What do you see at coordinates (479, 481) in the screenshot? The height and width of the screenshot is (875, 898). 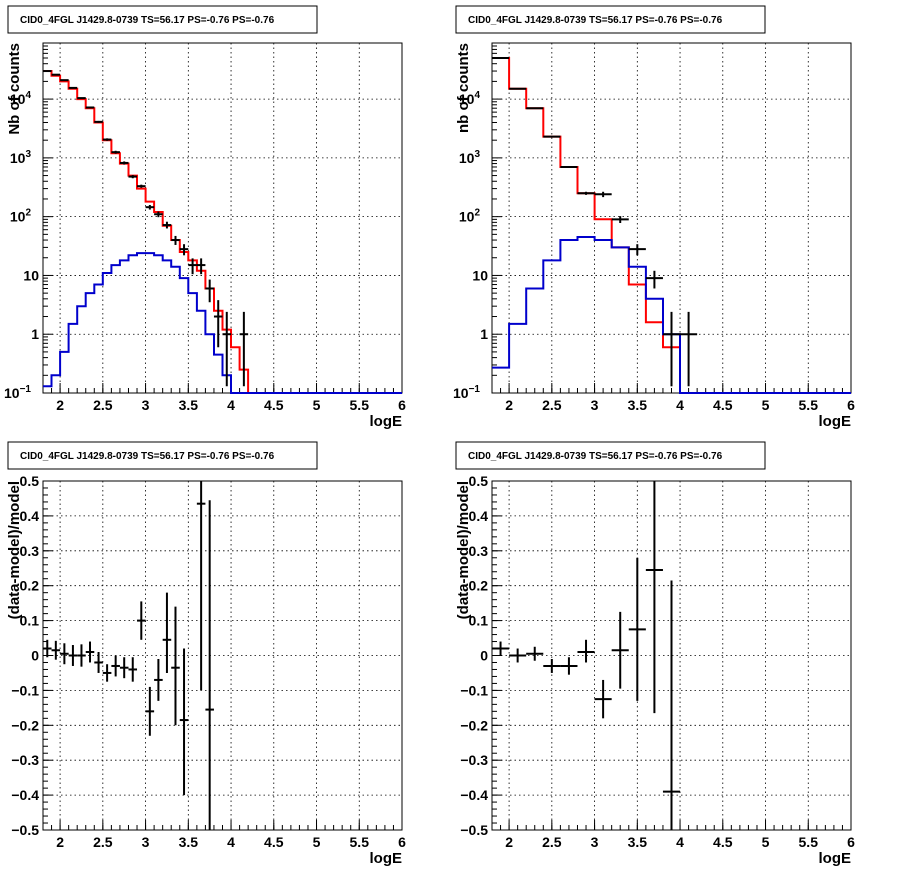 I see `y-tick-label: 0.5` at bounding box center [479, 481].